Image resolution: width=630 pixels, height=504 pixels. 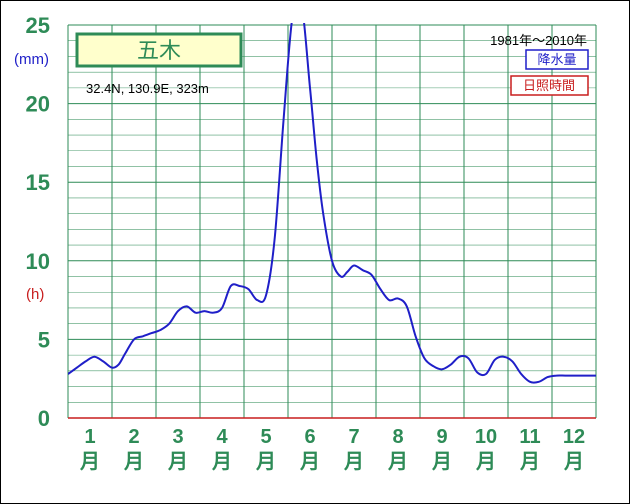 I want to click on y-tick-label: 25, so click(x=38, y=25).